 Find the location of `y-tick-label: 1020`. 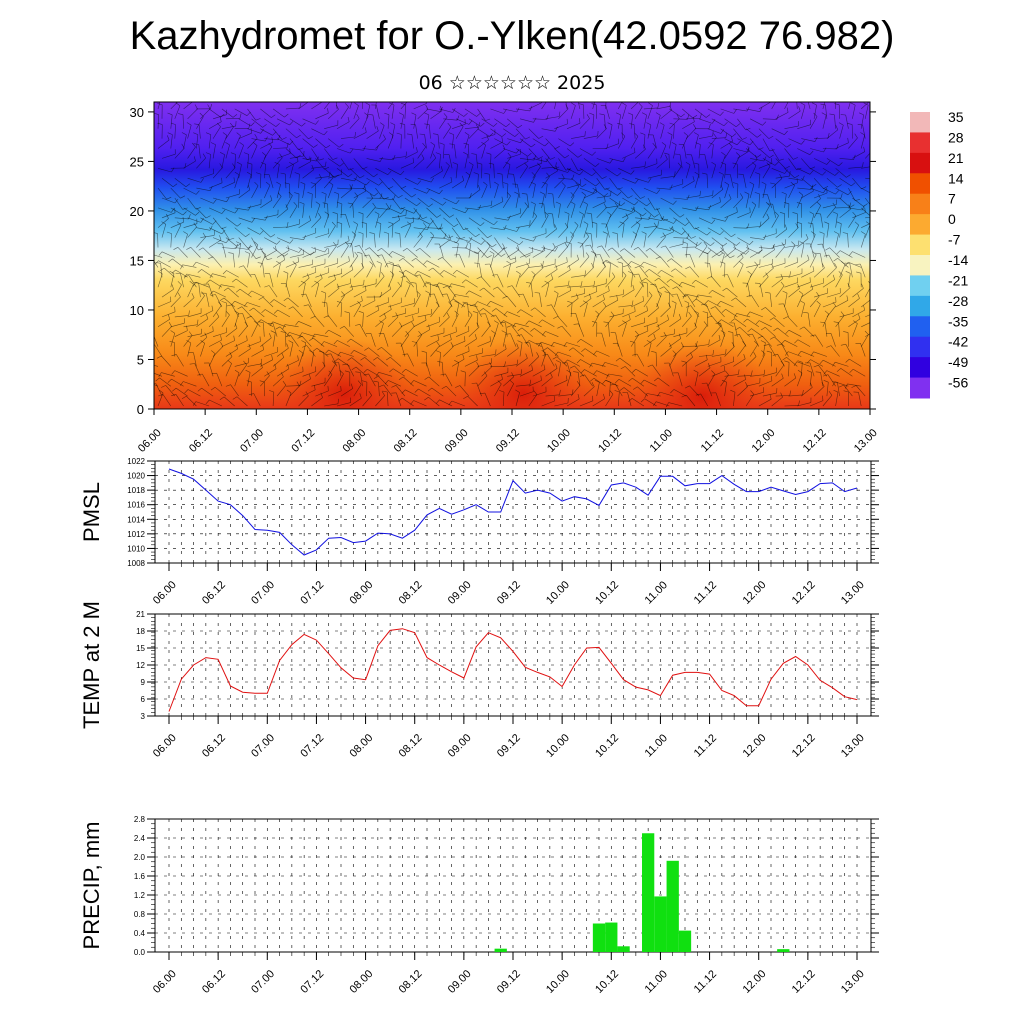

y-tick-label: 1020 is located at coordinates (136, 476).